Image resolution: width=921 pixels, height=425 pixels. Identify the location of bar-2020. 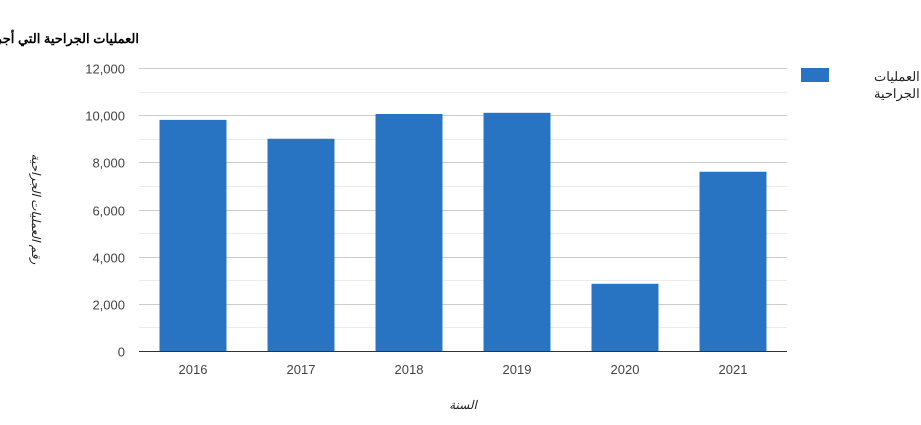
(625, 317).